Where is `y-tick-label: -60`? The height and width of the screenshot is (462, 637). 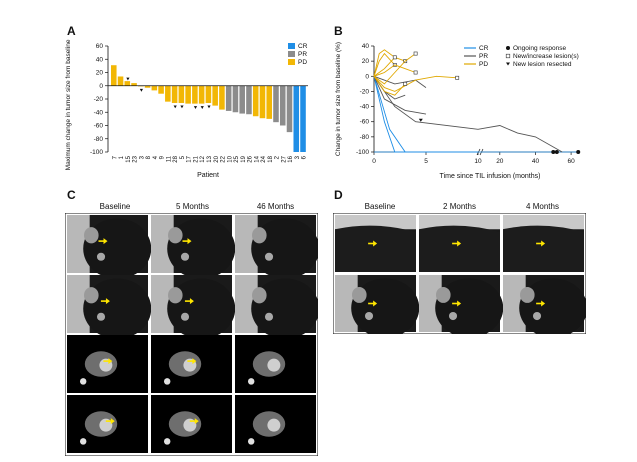 y-tick-label: -60 is located at coordinates (99, 126).